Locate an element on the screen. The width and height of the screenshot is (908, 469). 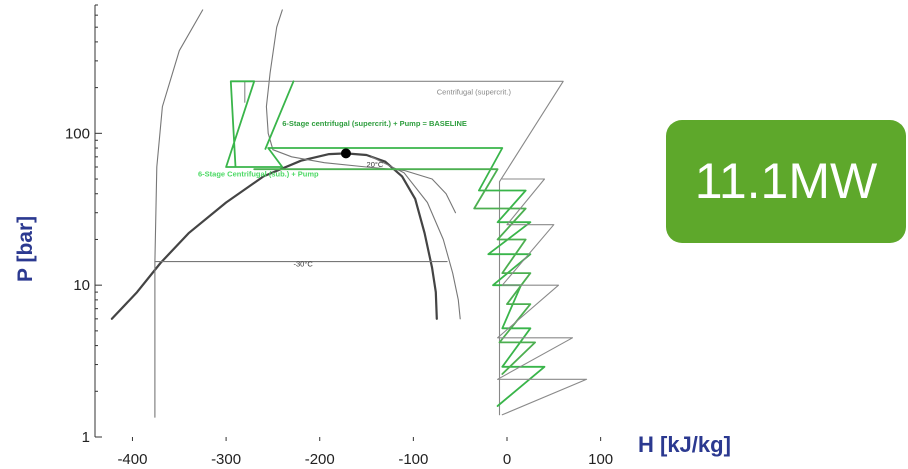
power-callout: 11.1MW is located at coordinates (786, 181).